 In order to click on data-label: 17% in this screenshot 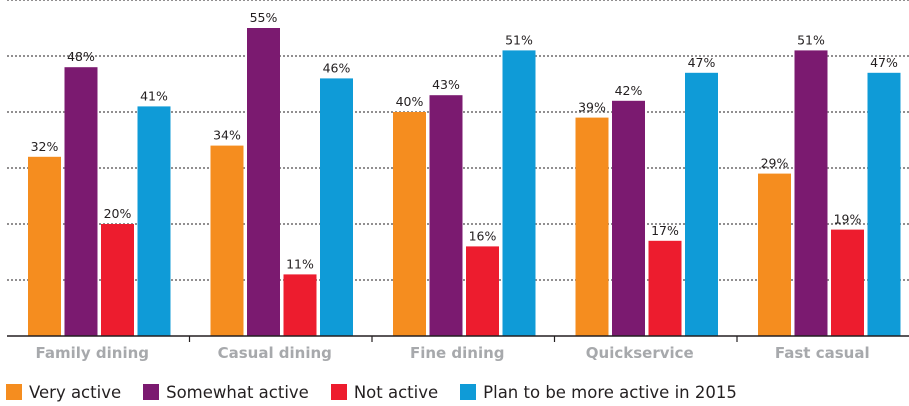, I will do `click(665, 230)`.